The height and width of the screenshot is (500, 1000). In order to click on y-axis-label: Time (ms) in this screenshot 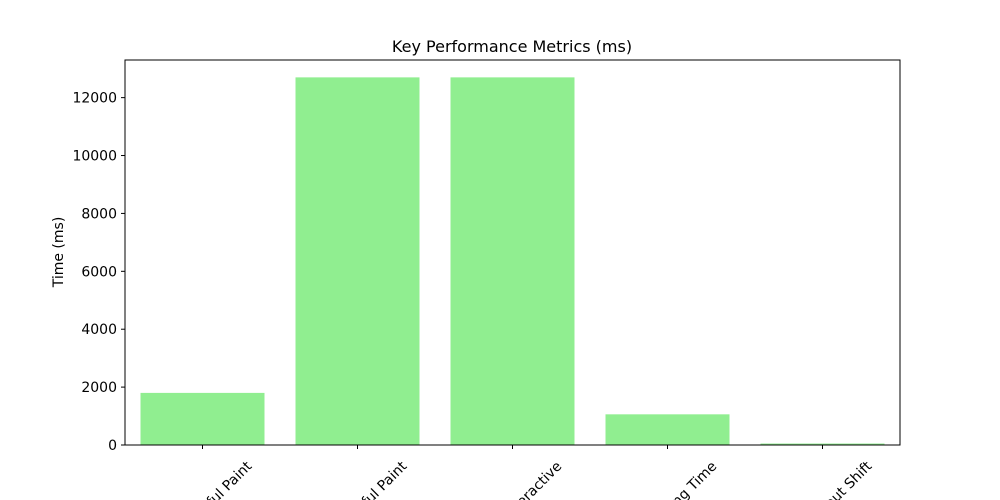, I will do `click(59, 253)`.